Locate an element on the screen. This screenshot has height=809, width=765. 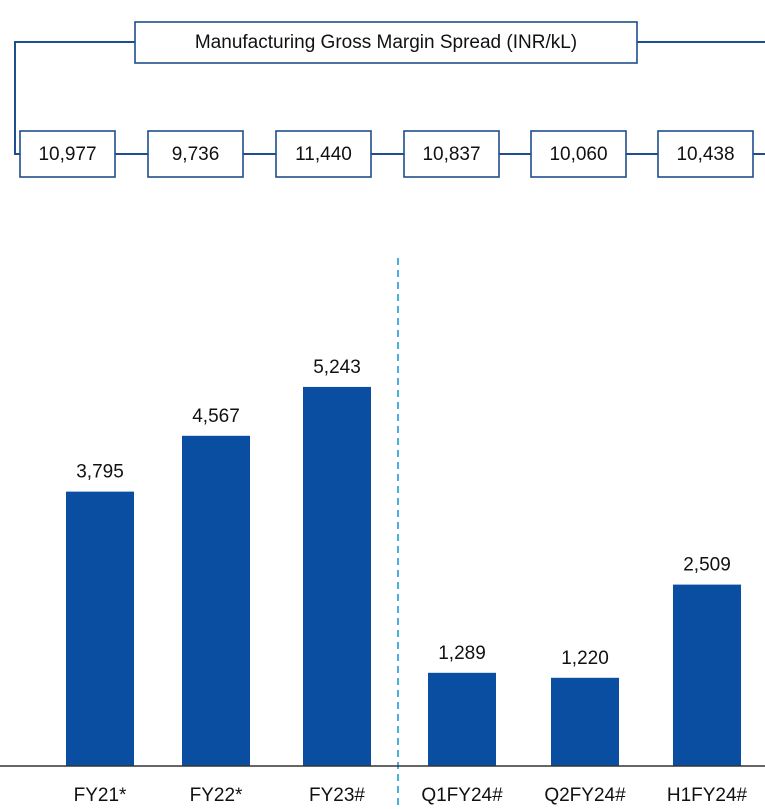
x-tick-label: H1FY24# is located at coordinates (707, 795).